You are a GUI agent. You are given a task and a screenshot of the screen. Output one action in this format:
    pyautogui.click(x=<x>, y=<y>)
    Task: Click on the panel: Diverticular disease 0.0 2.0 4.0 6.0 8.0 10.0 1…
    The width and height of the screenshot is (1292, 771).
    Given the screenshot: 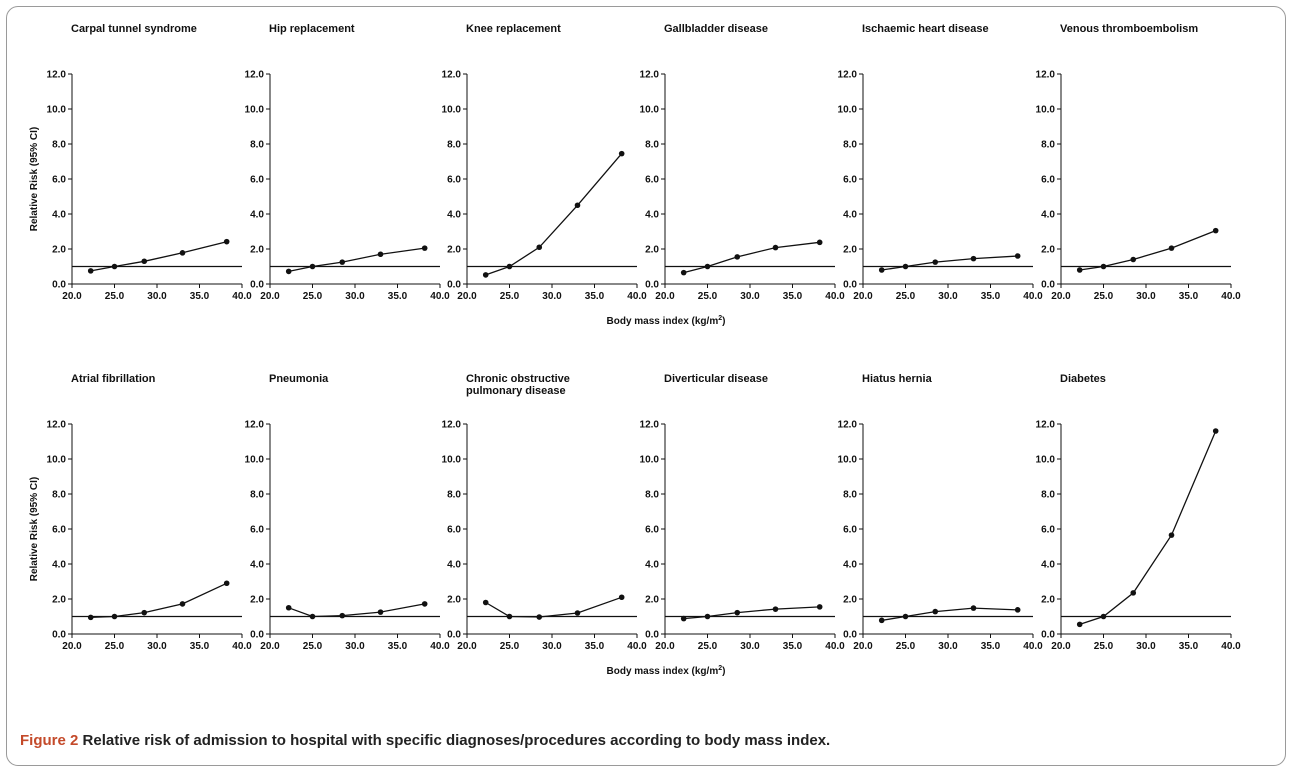 What is the action you would take?
    pyautogui.click(x=743, y=512)
    